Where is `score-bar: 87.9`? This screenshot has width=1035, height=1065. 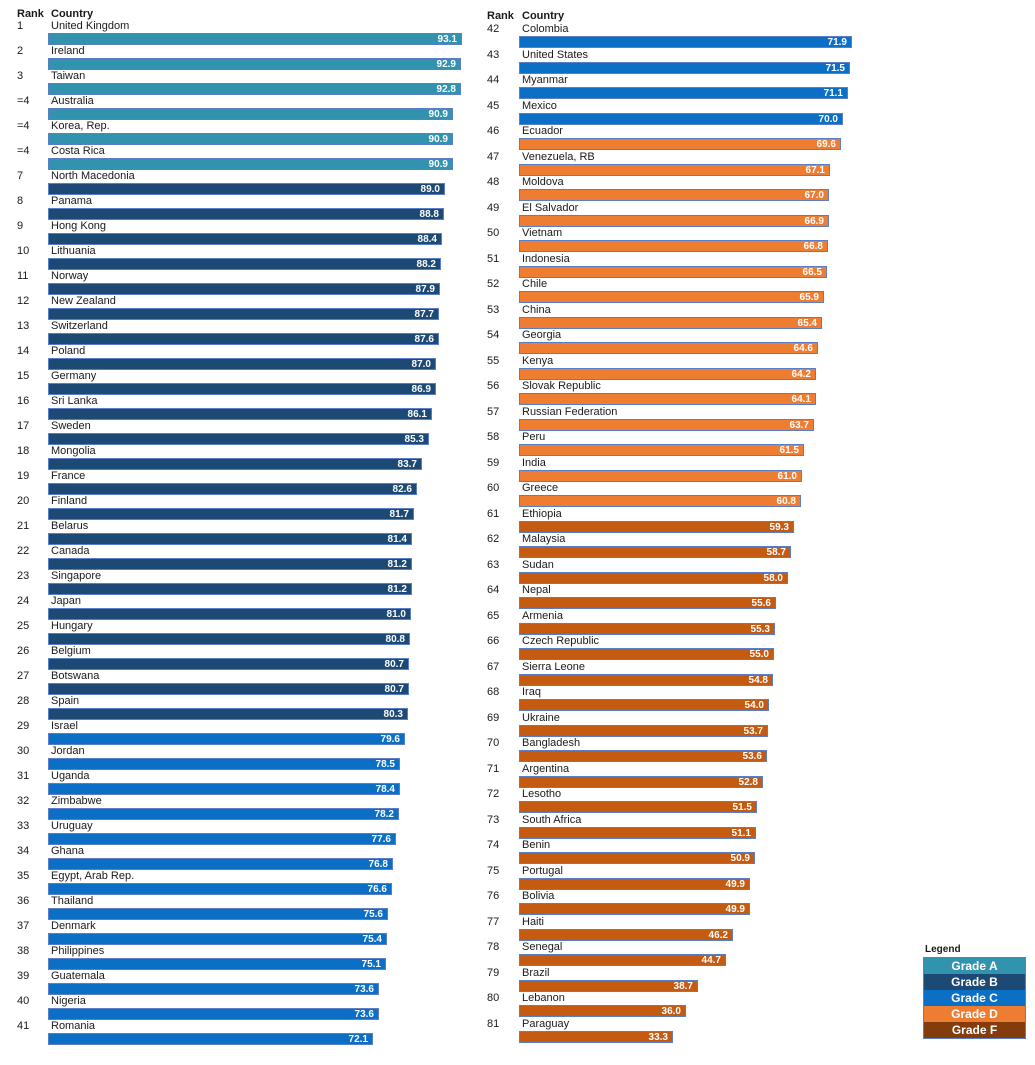 score-bar: 87.9 is located at coordinates (244, 289).